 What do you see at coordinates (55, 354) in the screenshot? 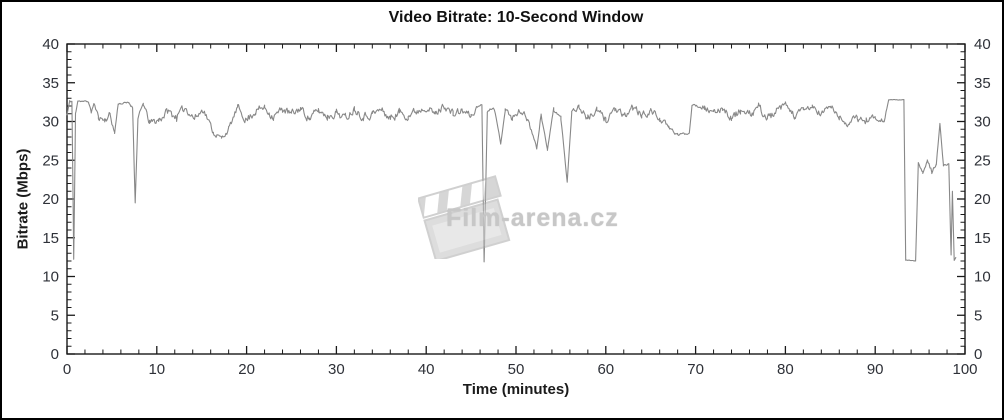
I see `y-tick-label-left: 0` at bounding box center [55, 354].